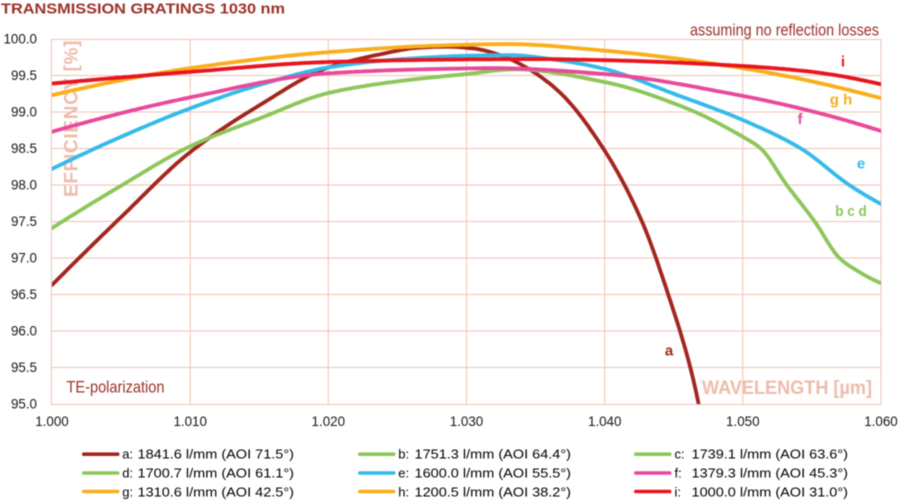 This screenshot has height=500, width=922. Describe the element at coordinates (24, 185) in the screenshot. I see `svg-text: 98.0` at that location.